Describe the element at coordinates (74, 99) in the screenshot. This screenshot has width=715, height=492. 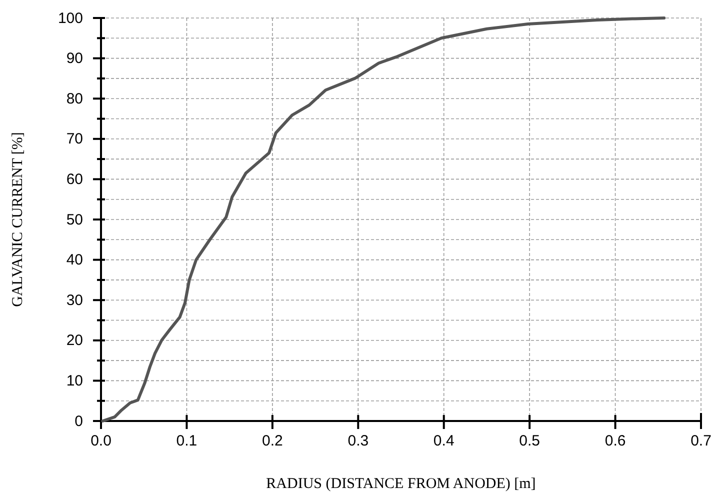
I see `y-tick-label: 80` at that location.